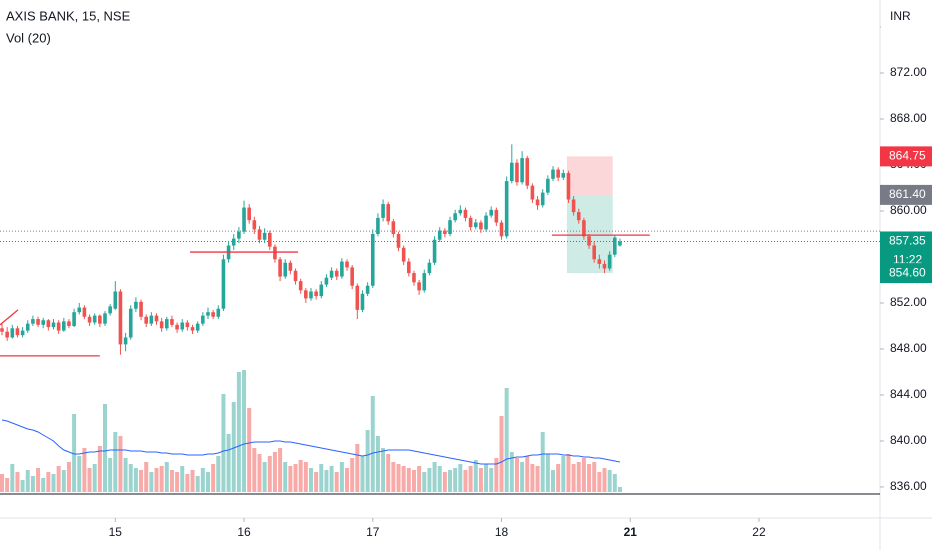 This screenshot has height=550, width=932. What do you see at coordinates (908, 348) in the screenshot?
I see `y-tick-label: 848.00` at bounding box center [908, 348].